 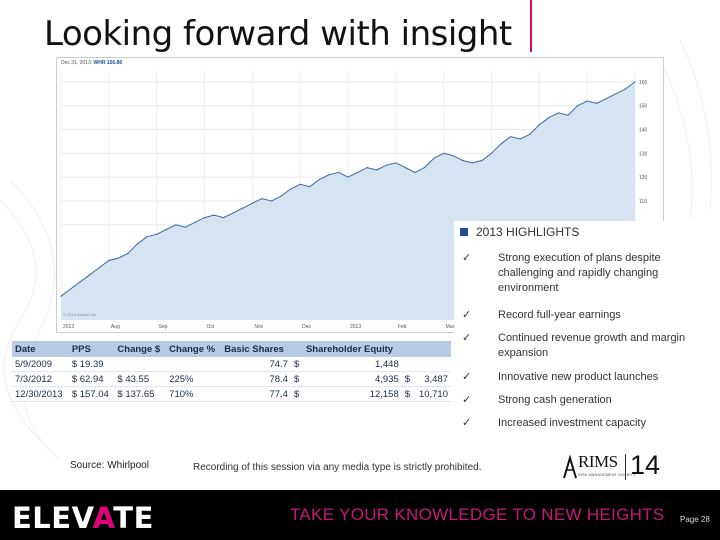 What do you see at coordinates (570, 466) in the screenshot?
I see `rims-mark-icon` at bounding box center [570, 466].